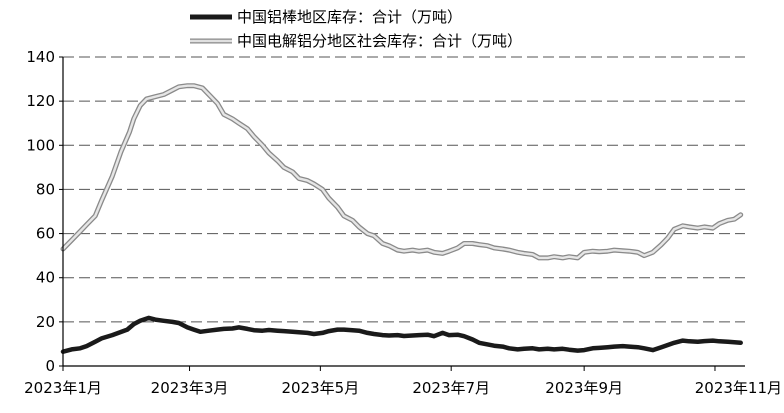 Image resolution: width=784 pixels, height=413 pixels. What do you see at coordinates (451, 388) in the screenshot?
I see `x-tick-label: 2023年7月` at bounding box center [451, 388].